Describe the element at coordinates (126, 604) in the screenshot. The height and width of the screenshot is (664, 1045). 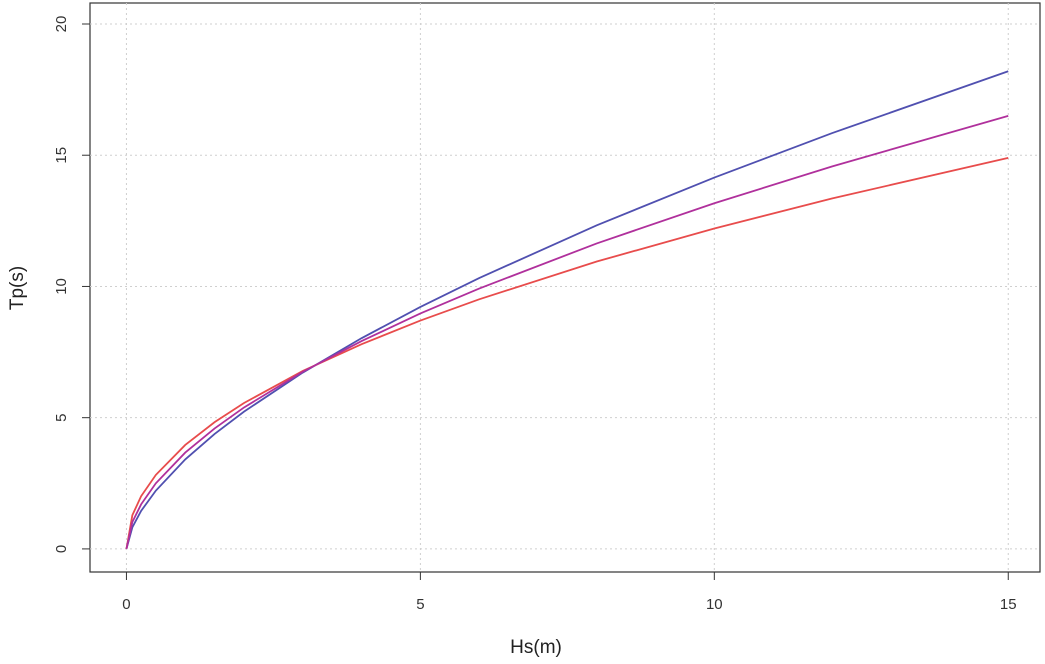
I see `x-tick-label: 0` at that location.